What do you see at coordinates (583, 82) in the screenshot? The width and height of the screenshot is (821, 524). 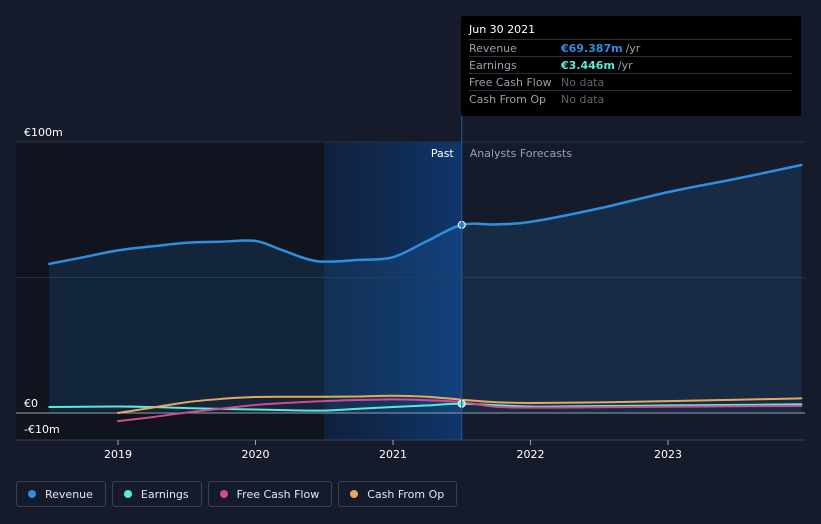 I see `tooltip-value-free-cash-flow: No data` at bounding box center [583, 82].